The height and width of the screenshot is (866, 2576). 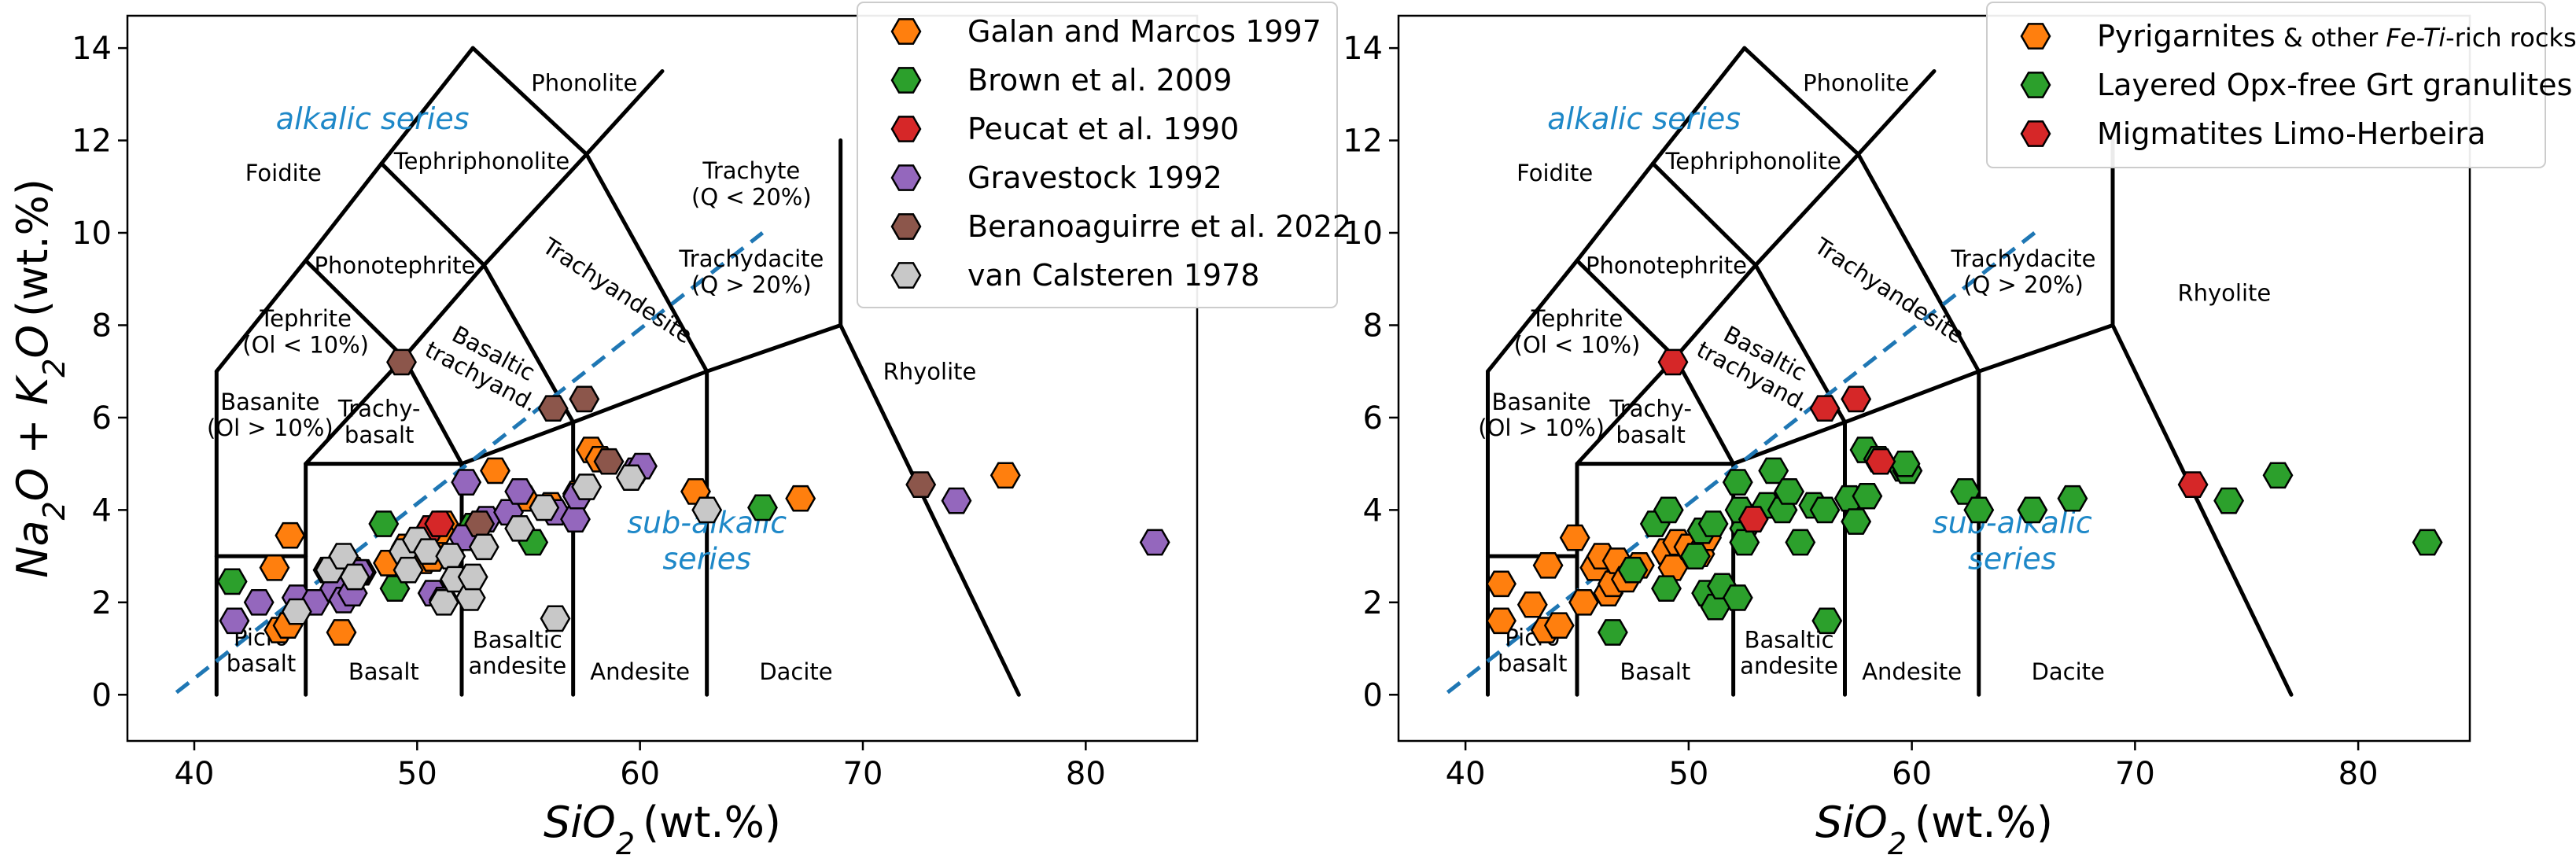 What do you see at coordinates (1113, 275) in the screenshot?
I see `legend-label: van Calsteren 1978` at bounding box center [1113, 275].